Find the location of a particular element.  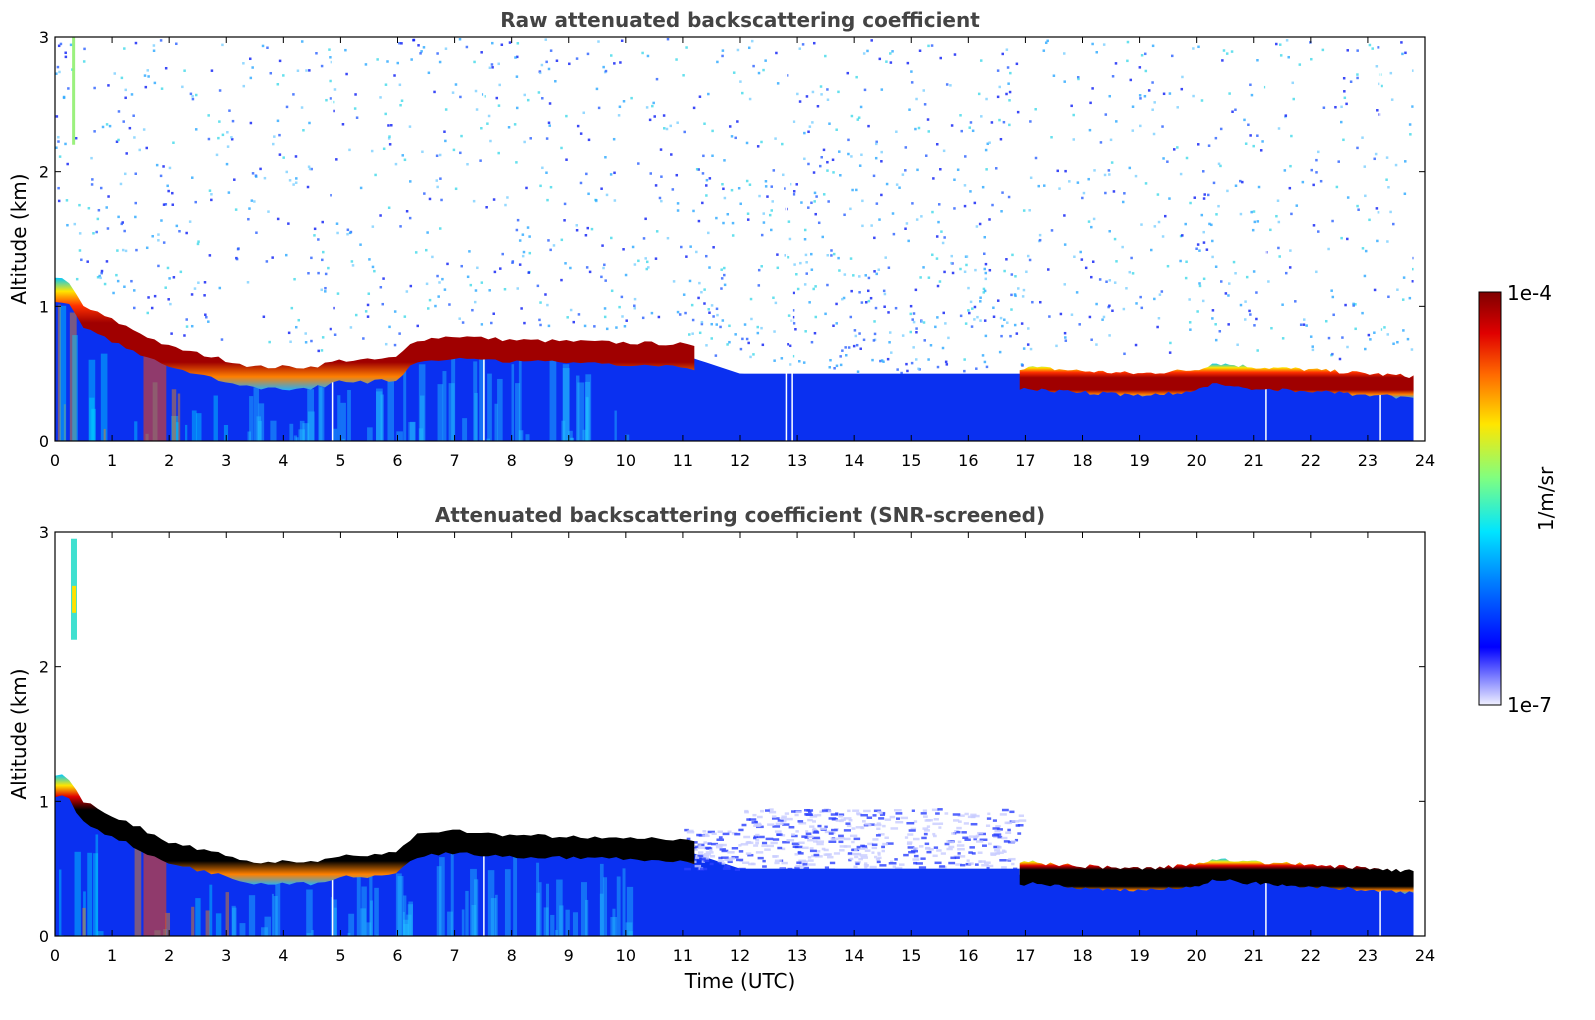

data-gap is located at coordinates (332, 239).